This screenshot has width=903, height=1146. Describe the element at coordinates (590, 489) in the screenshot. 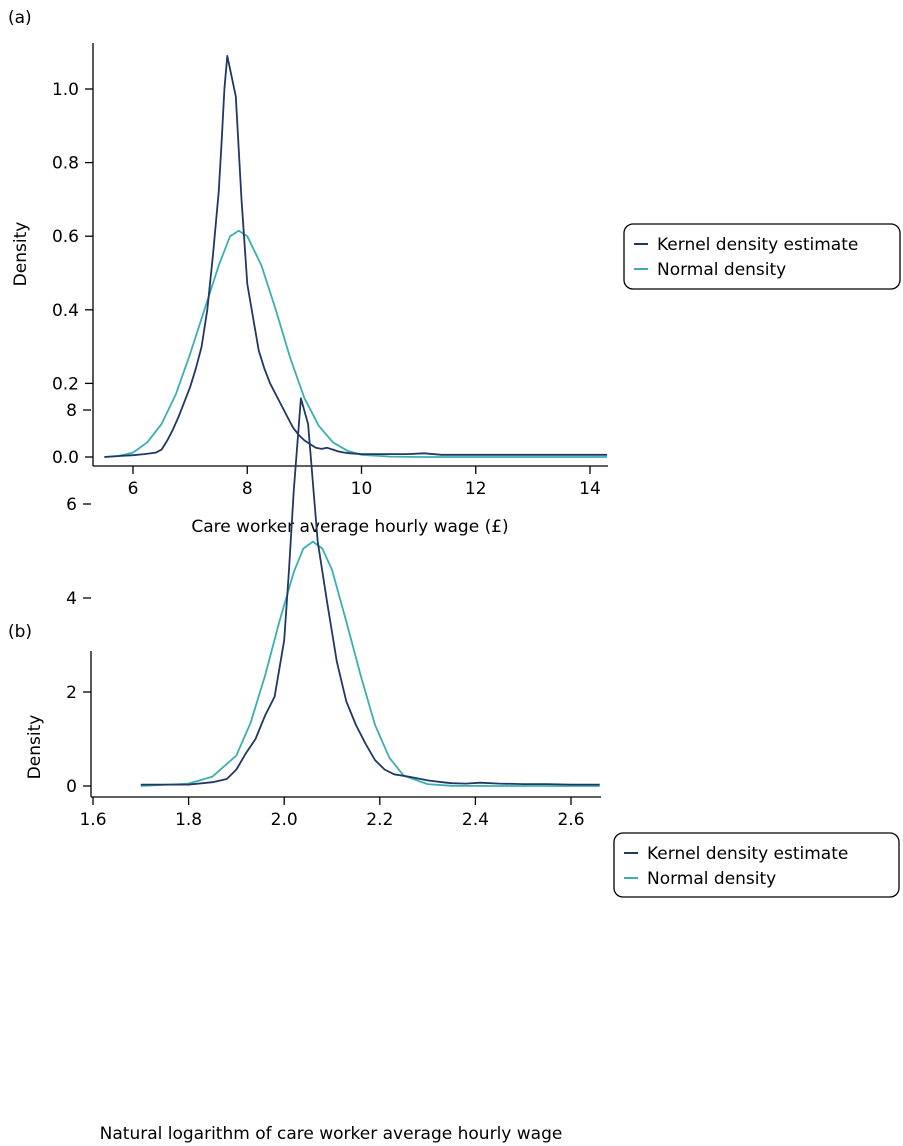

I see `x-tick-label: 14` at that location.